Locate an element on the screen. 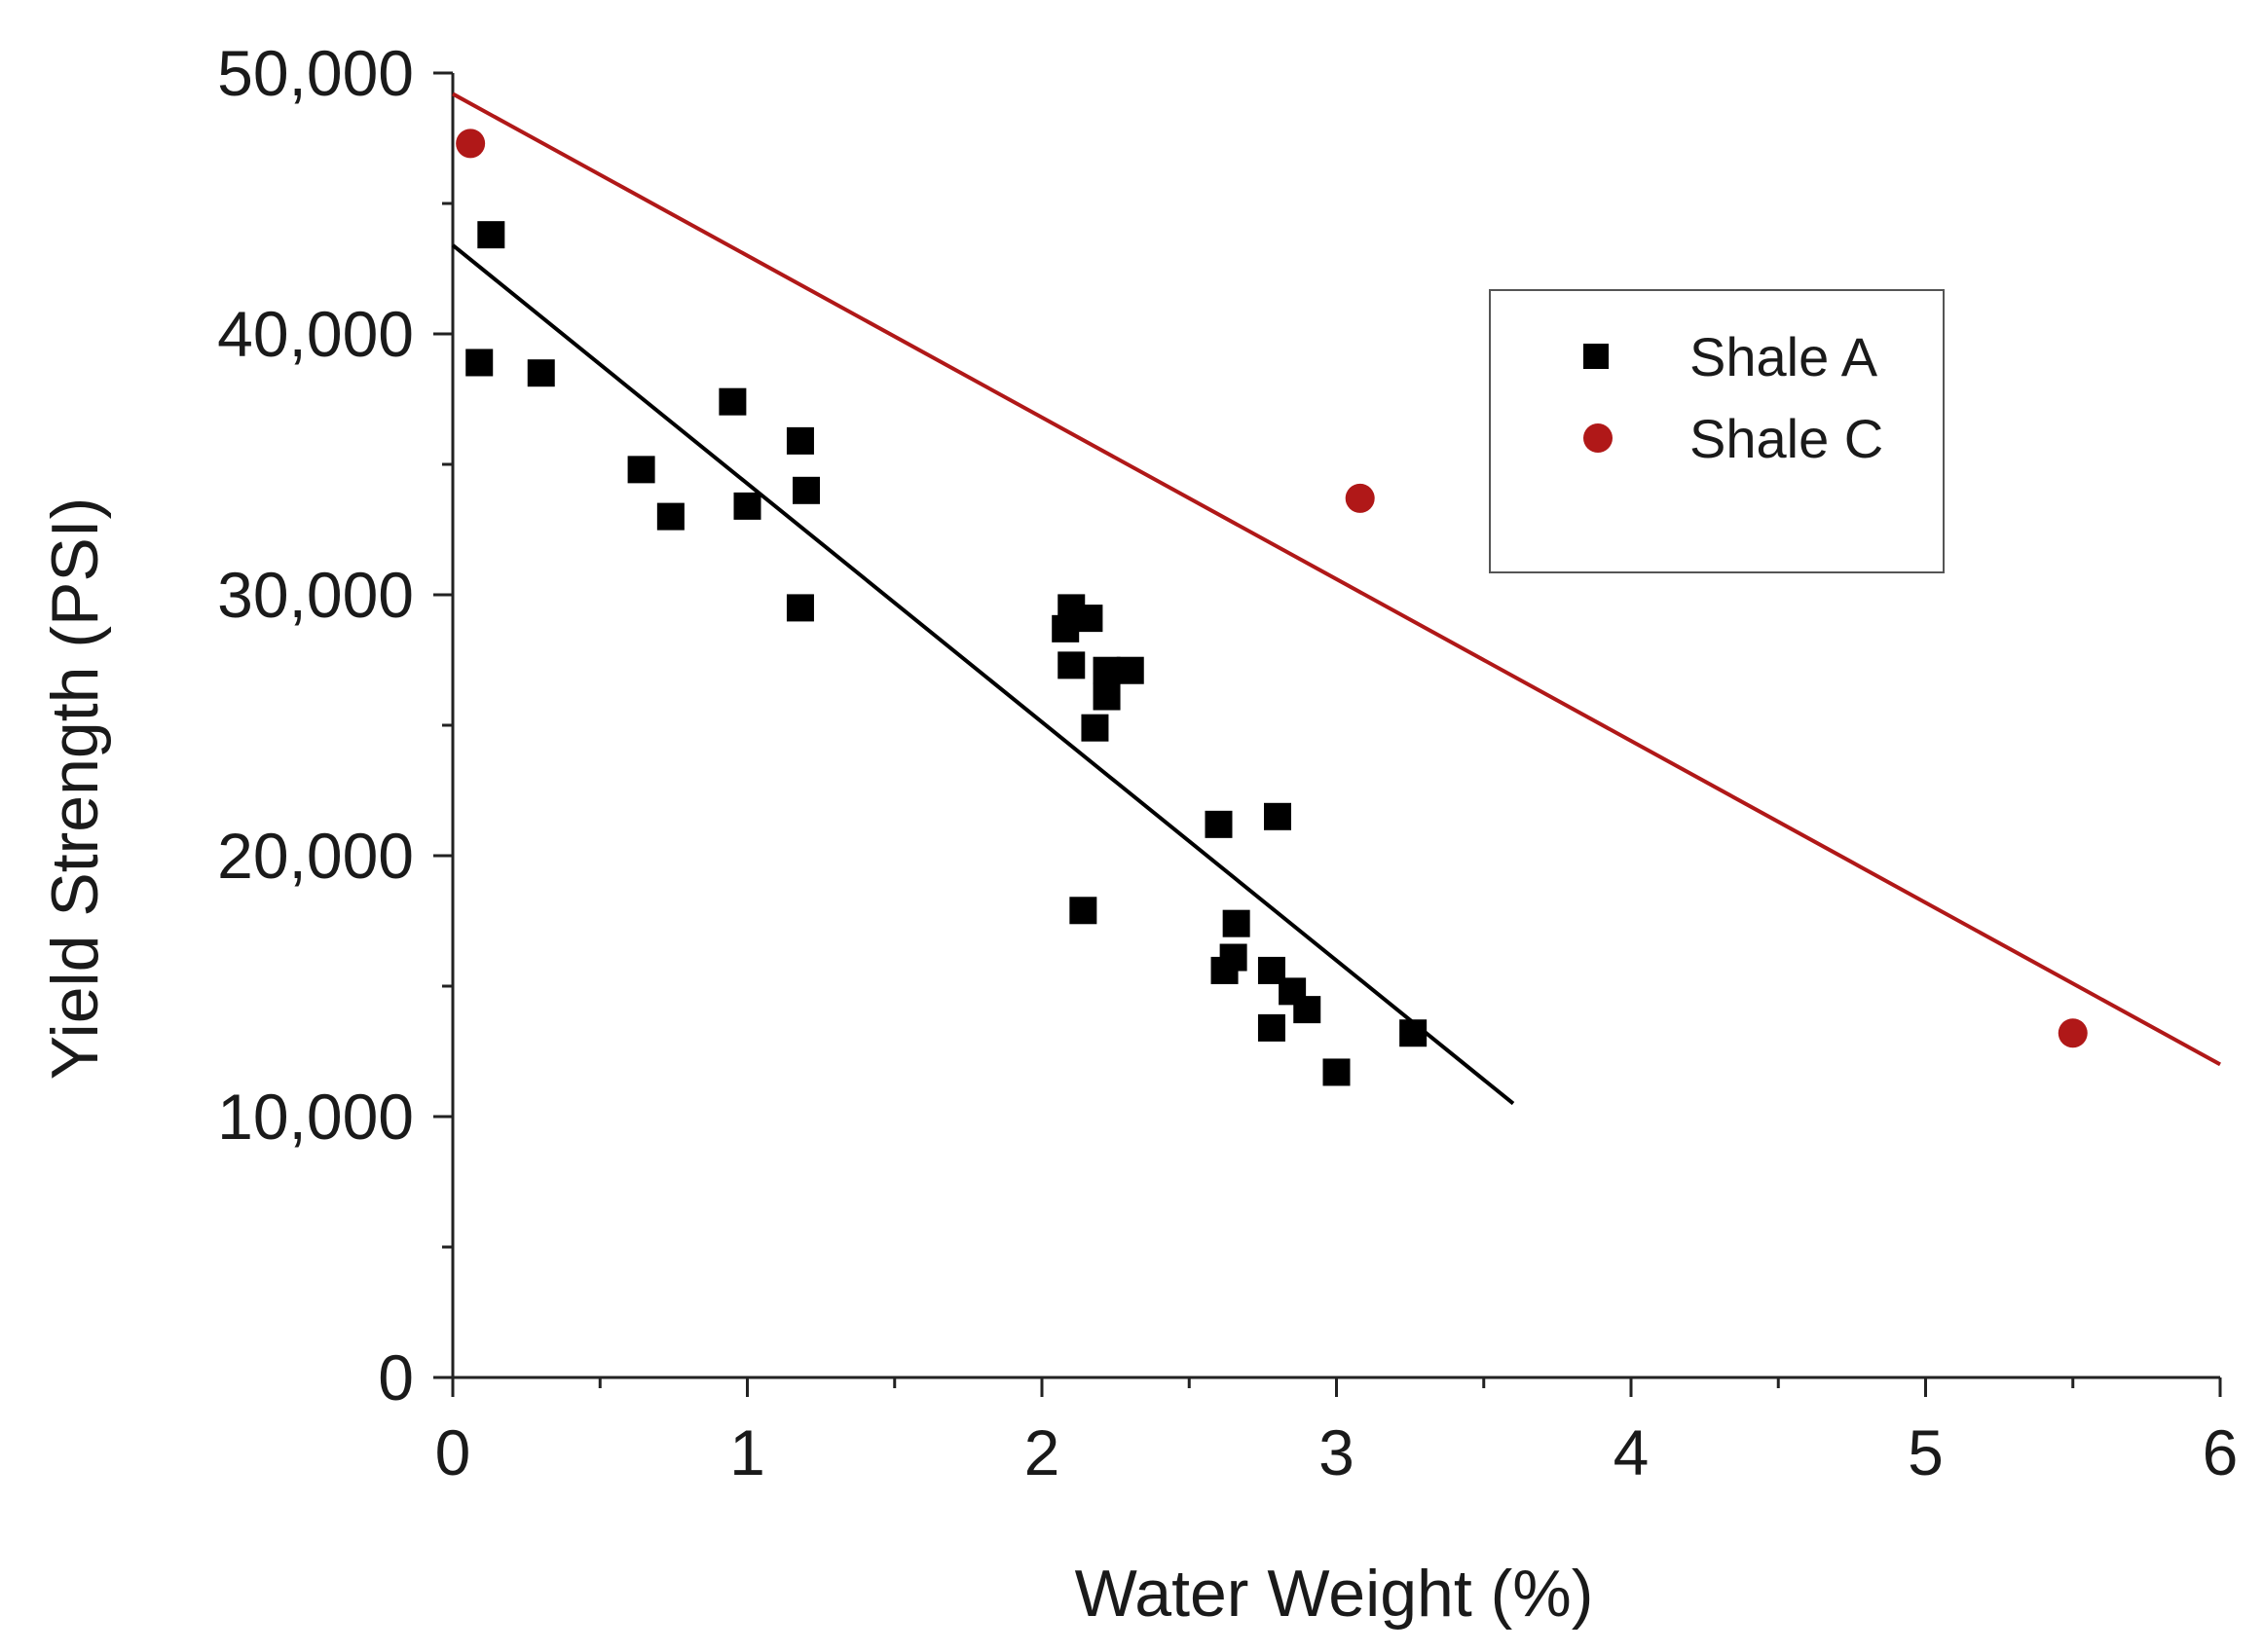 The height and width of the screenshot is (1652, 2263). legend-marker-shale-c is located at coordinates (1598, 438).